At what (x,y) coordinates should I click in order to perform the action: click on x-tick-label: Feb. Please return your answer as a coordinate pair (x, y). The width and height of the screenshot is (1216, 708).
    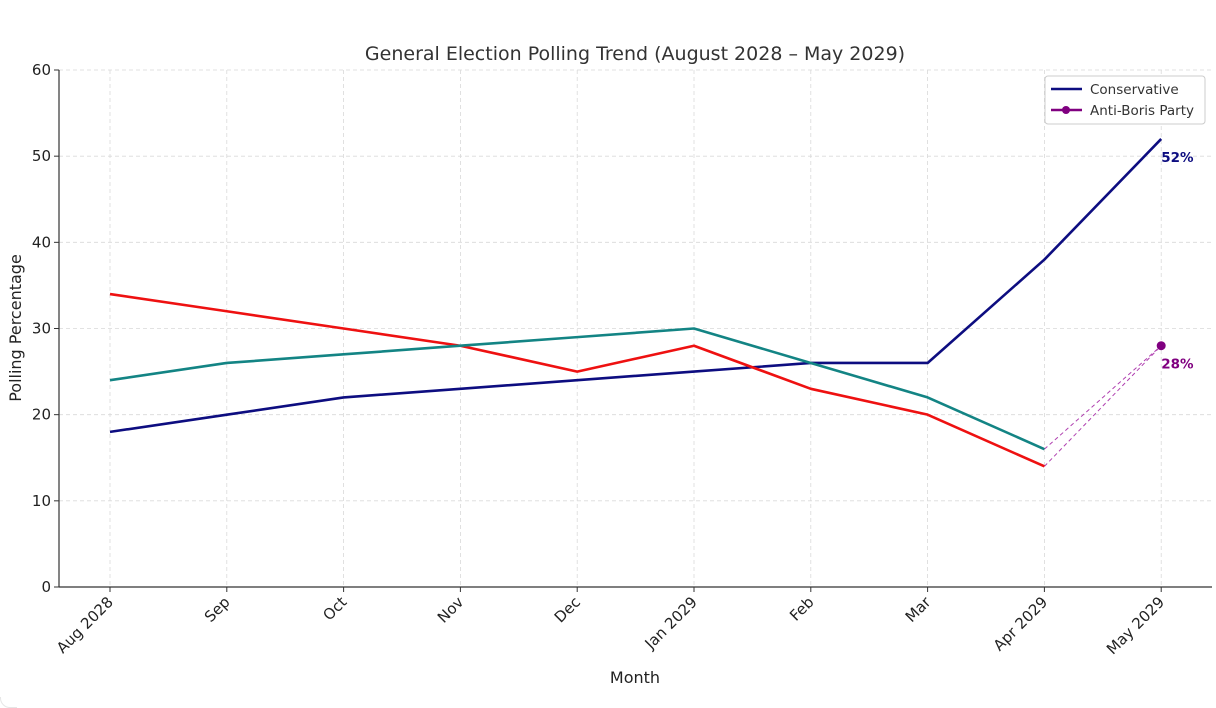
    Looking at the image, I should click on (802, 609).